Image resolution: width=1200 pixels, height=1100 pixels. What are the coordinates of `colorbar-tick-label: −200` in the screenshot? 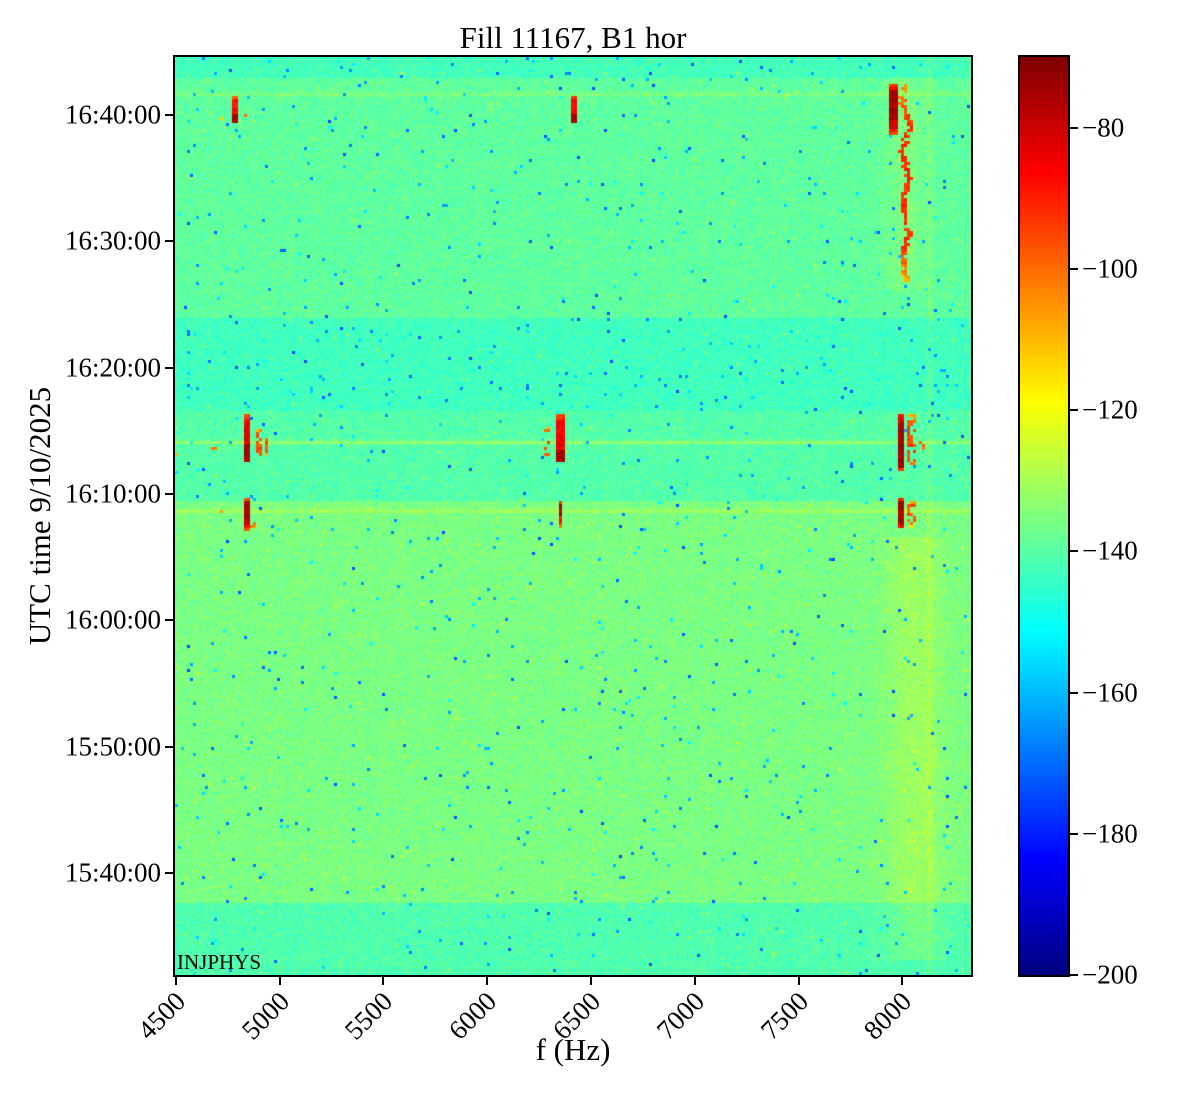 It's located at (1110, 974).